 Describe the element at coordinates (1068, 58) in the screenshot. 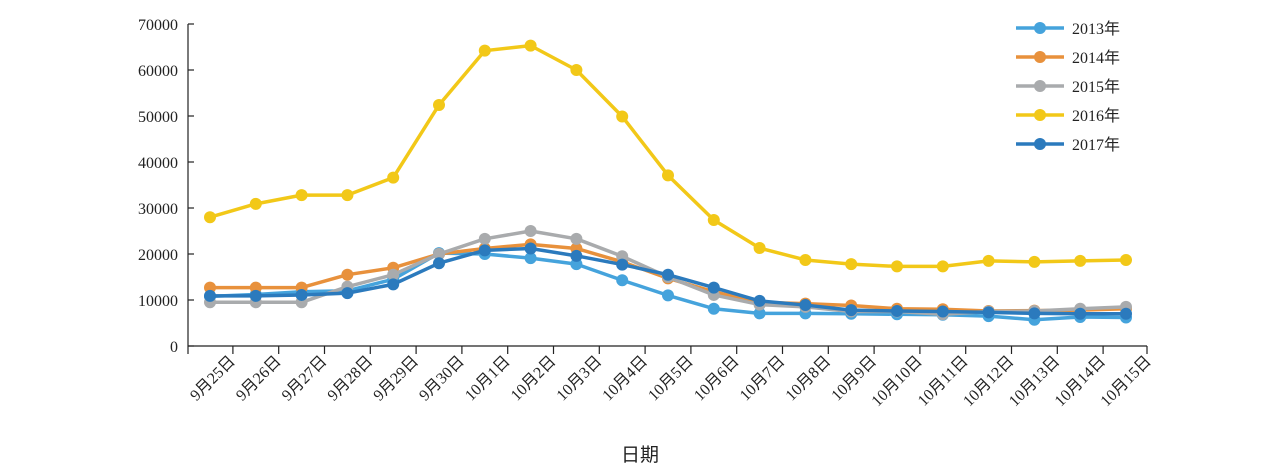

I see `legend-item: 2014年` at that location.